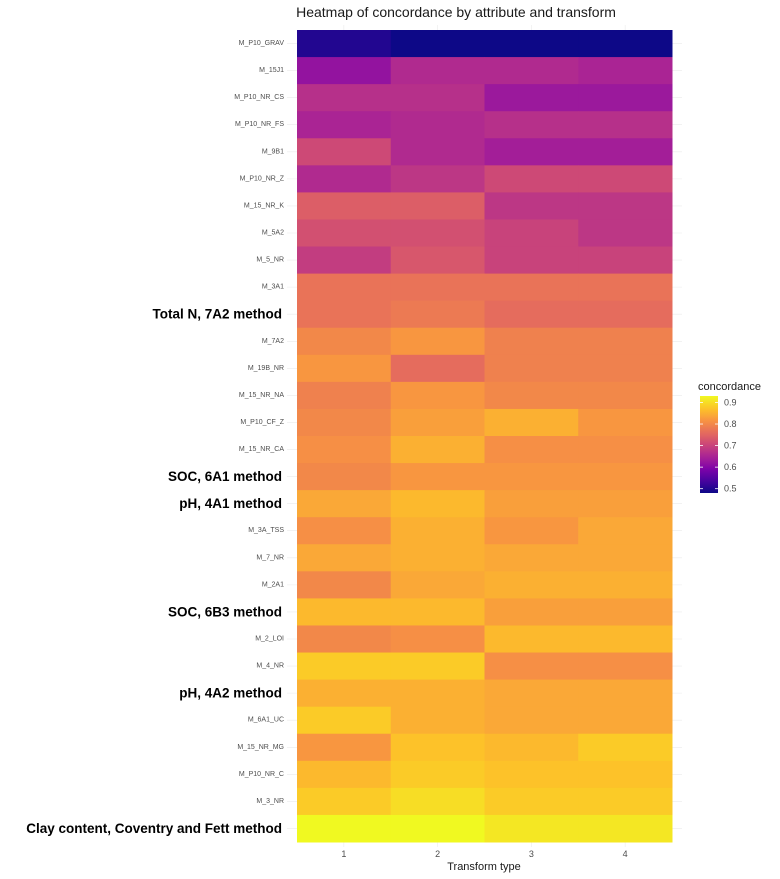  What do you see at coordinates (730, 424) in the screenshot?
I see `colorbar-tick-label: 0.8` at bounding box center [730, 424].